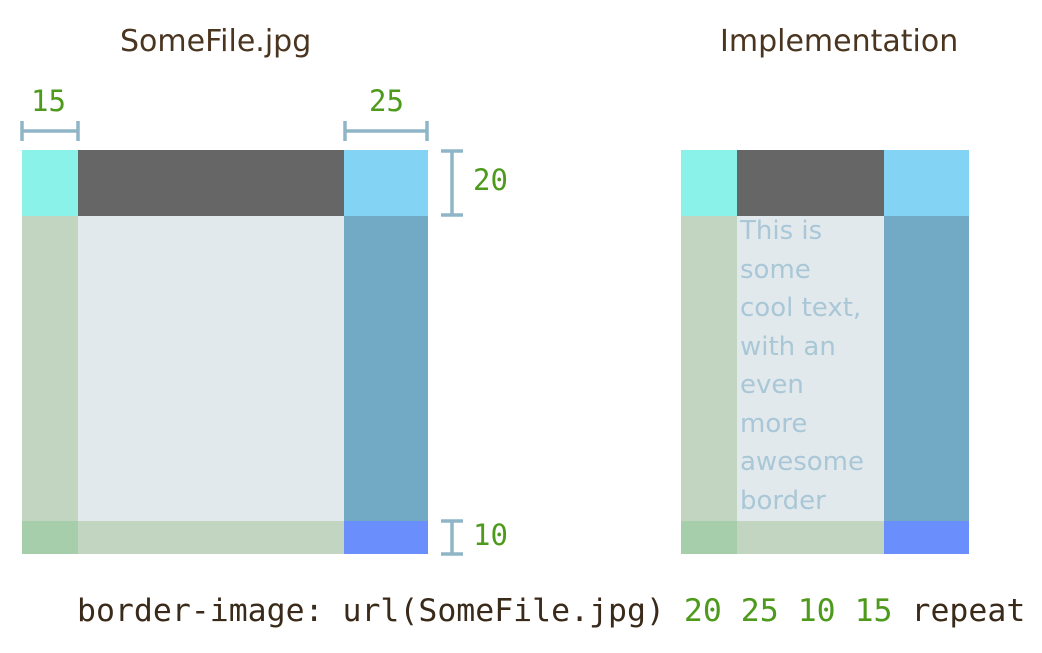 The image size is (1042, 653). What do you see at coordinates (386, 368) in the screenshot?
I see `source-right-edge` at bounding box center [386, 368].